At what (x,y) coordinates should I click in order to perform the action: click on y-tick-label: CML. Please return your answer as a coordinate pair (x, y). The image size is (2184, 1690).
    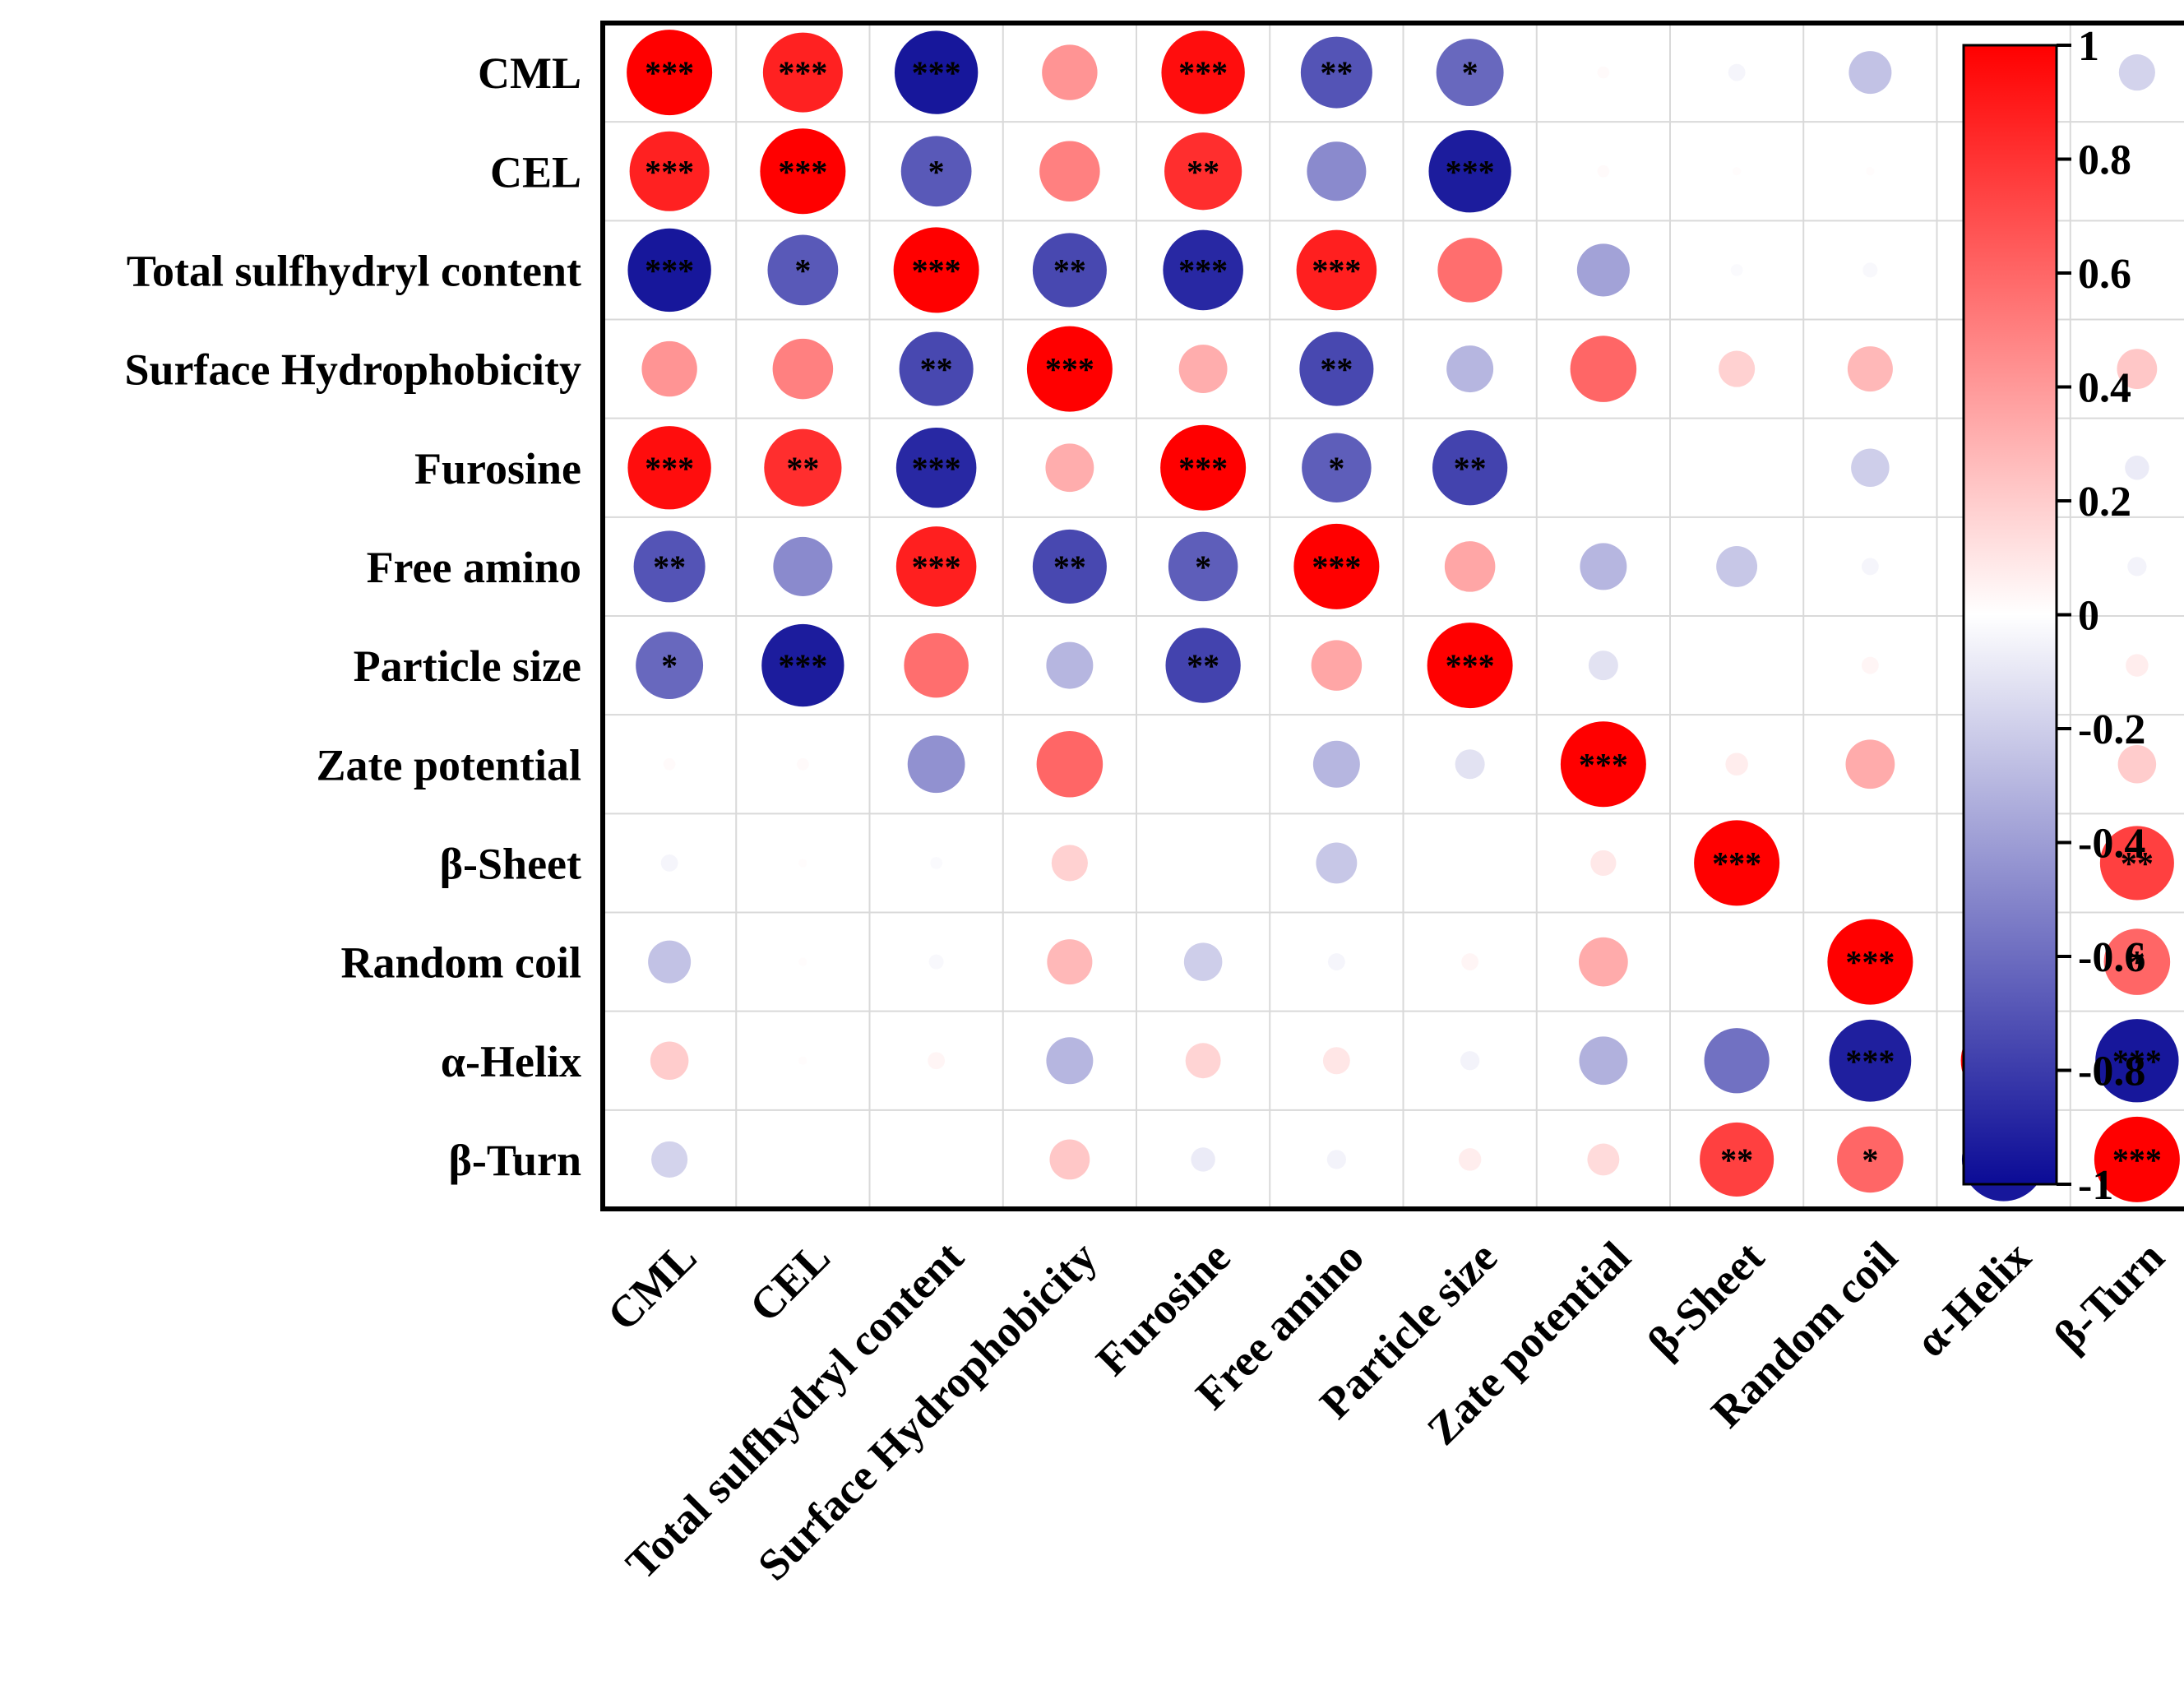
    Looking at the image, I should click on (529, 73).